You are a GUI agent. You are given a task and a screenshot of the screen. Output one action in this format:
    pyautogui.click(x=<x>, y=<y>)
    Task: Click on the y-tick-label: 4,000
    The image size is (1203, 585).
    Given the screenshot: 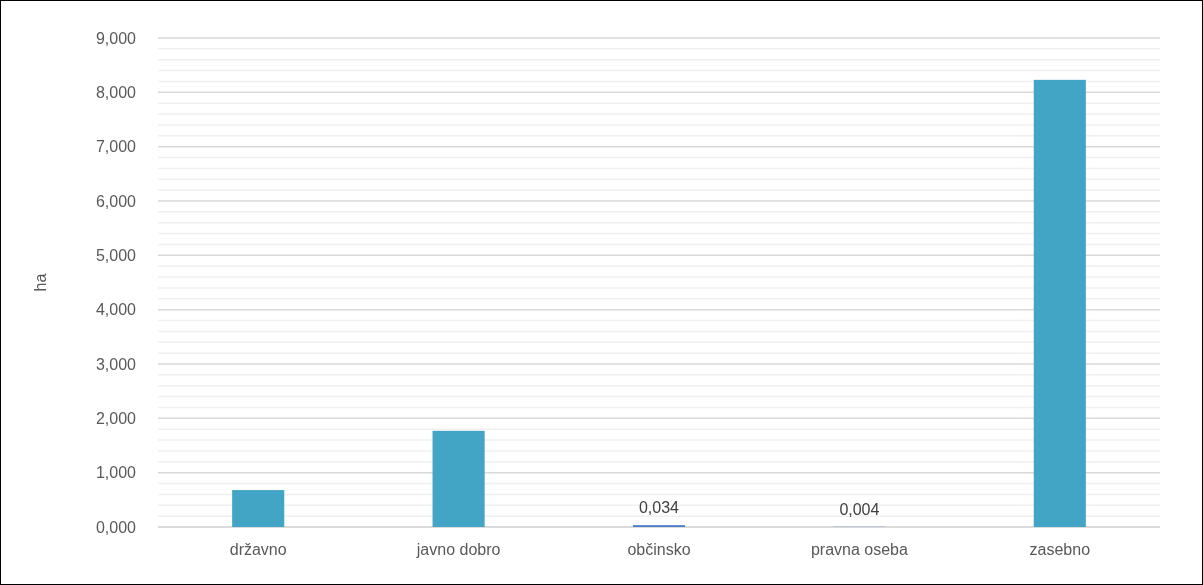 What is the action you would take?
    pyautogui.click(x=116, y=310)
    